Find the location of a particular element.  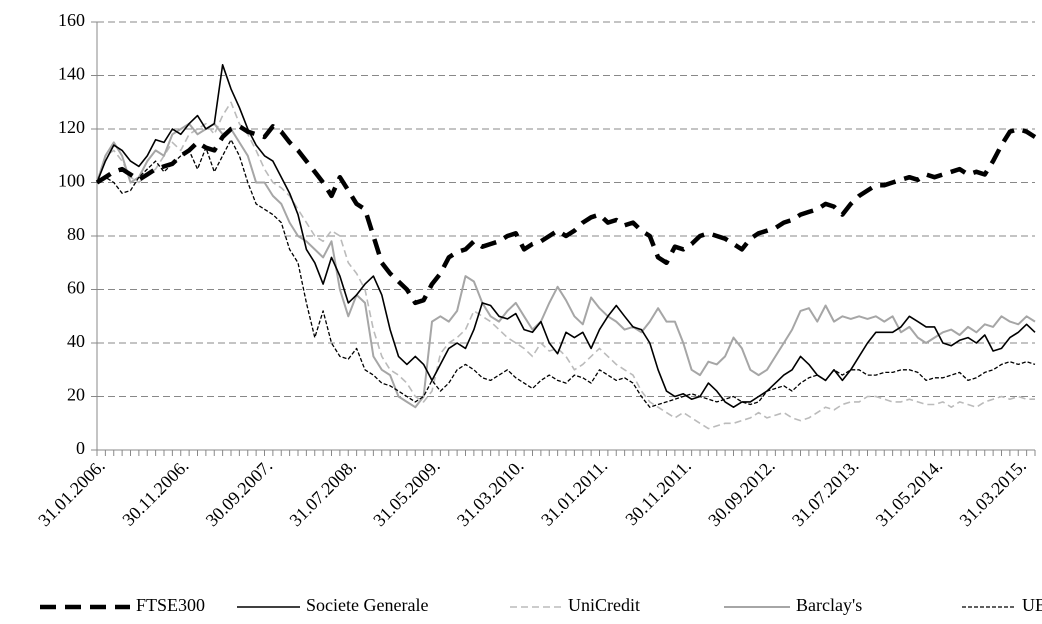

x-tick-label: 31.01.2006. is located at coordinates (71, 493).